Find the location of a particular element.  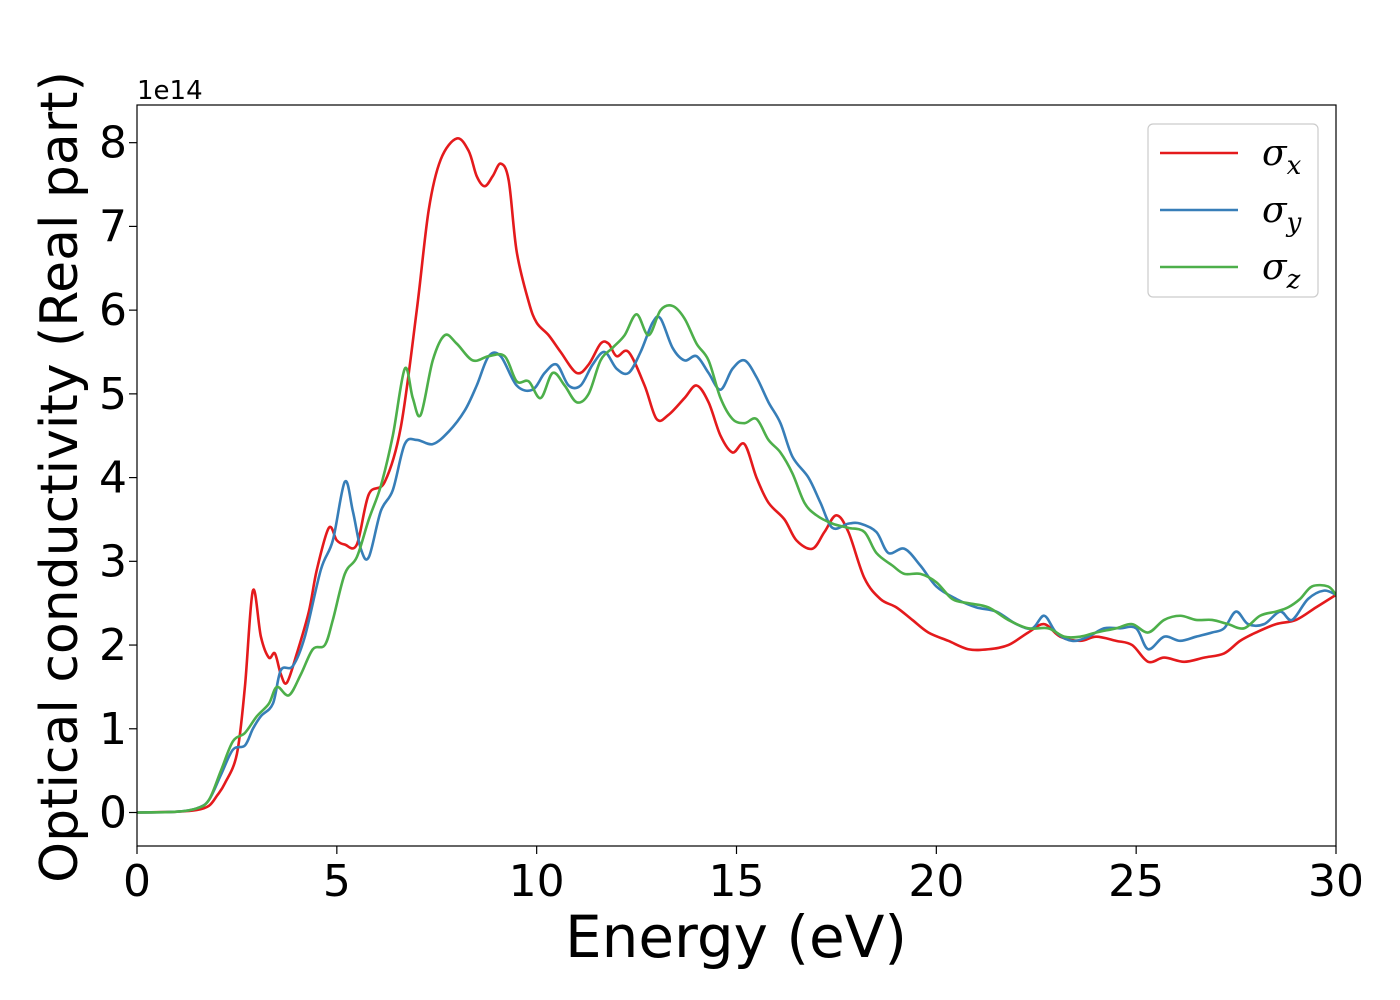

x-tick-label: 20 is located at coordinates (936, 881).